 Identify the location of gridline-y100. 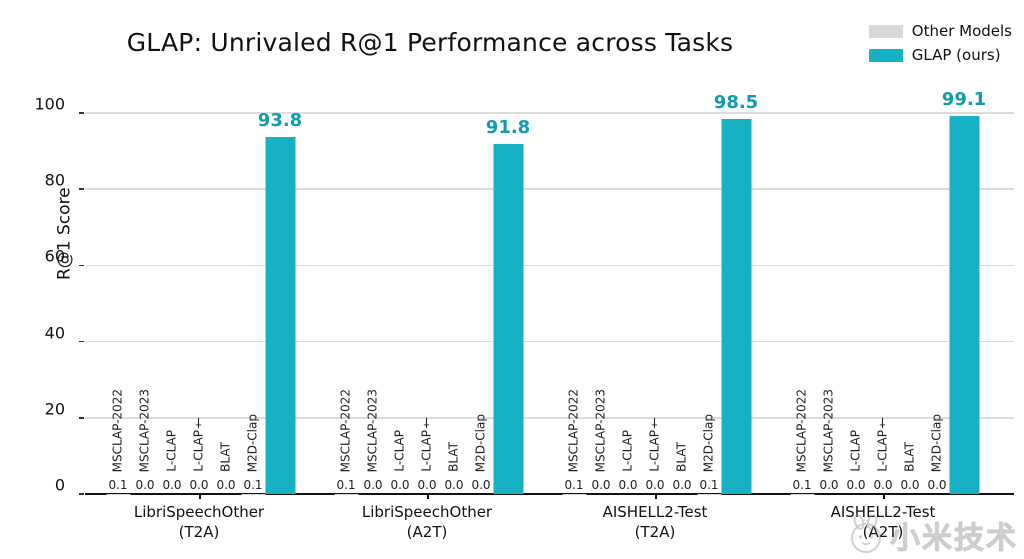
(549, 113).